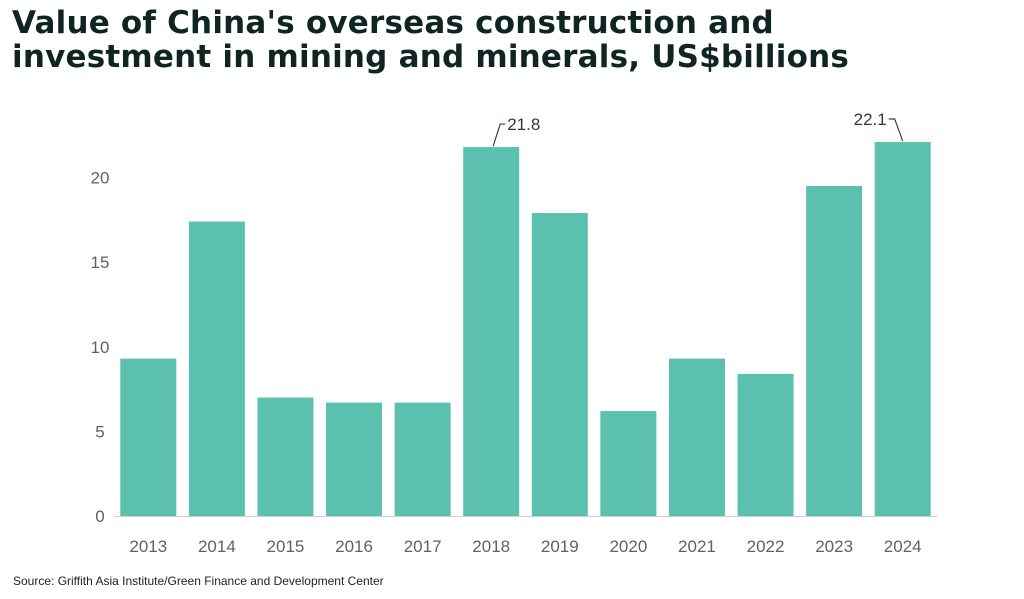  Describe the element at coordinates (560, 546) in the screenshot. I see `x-tick-label-2019: 2019` at that location.